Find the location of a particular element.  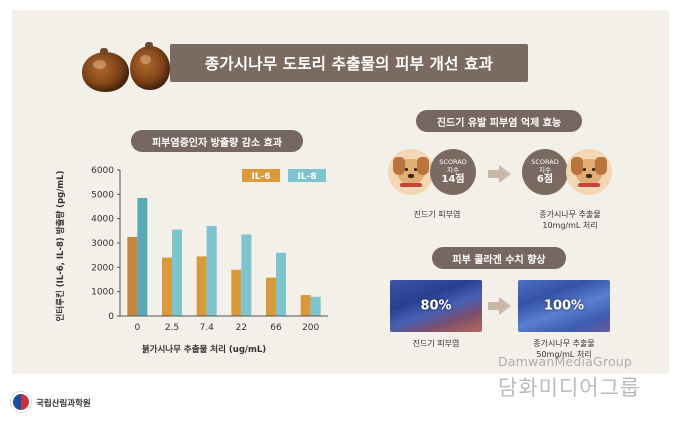

collagen-after-image: 100% is located at coordinates (564, 306).